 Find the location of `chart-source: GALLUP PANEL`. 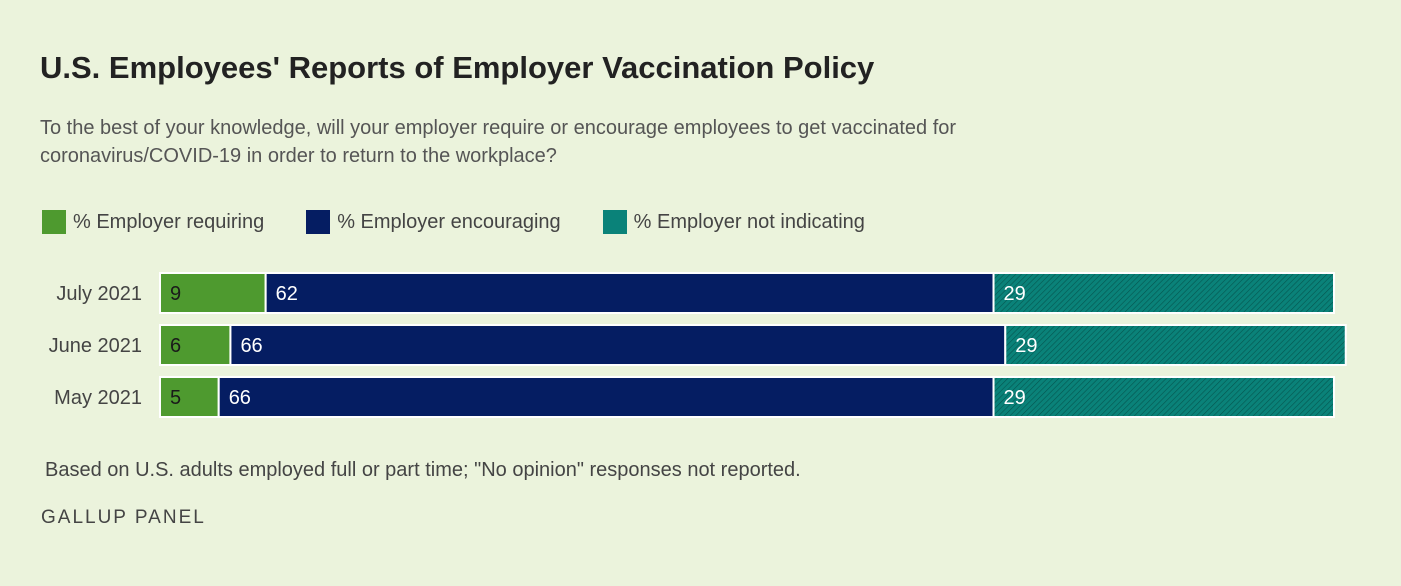

chart-source: GALLUP PANEL is located at coordinates (123, 517).